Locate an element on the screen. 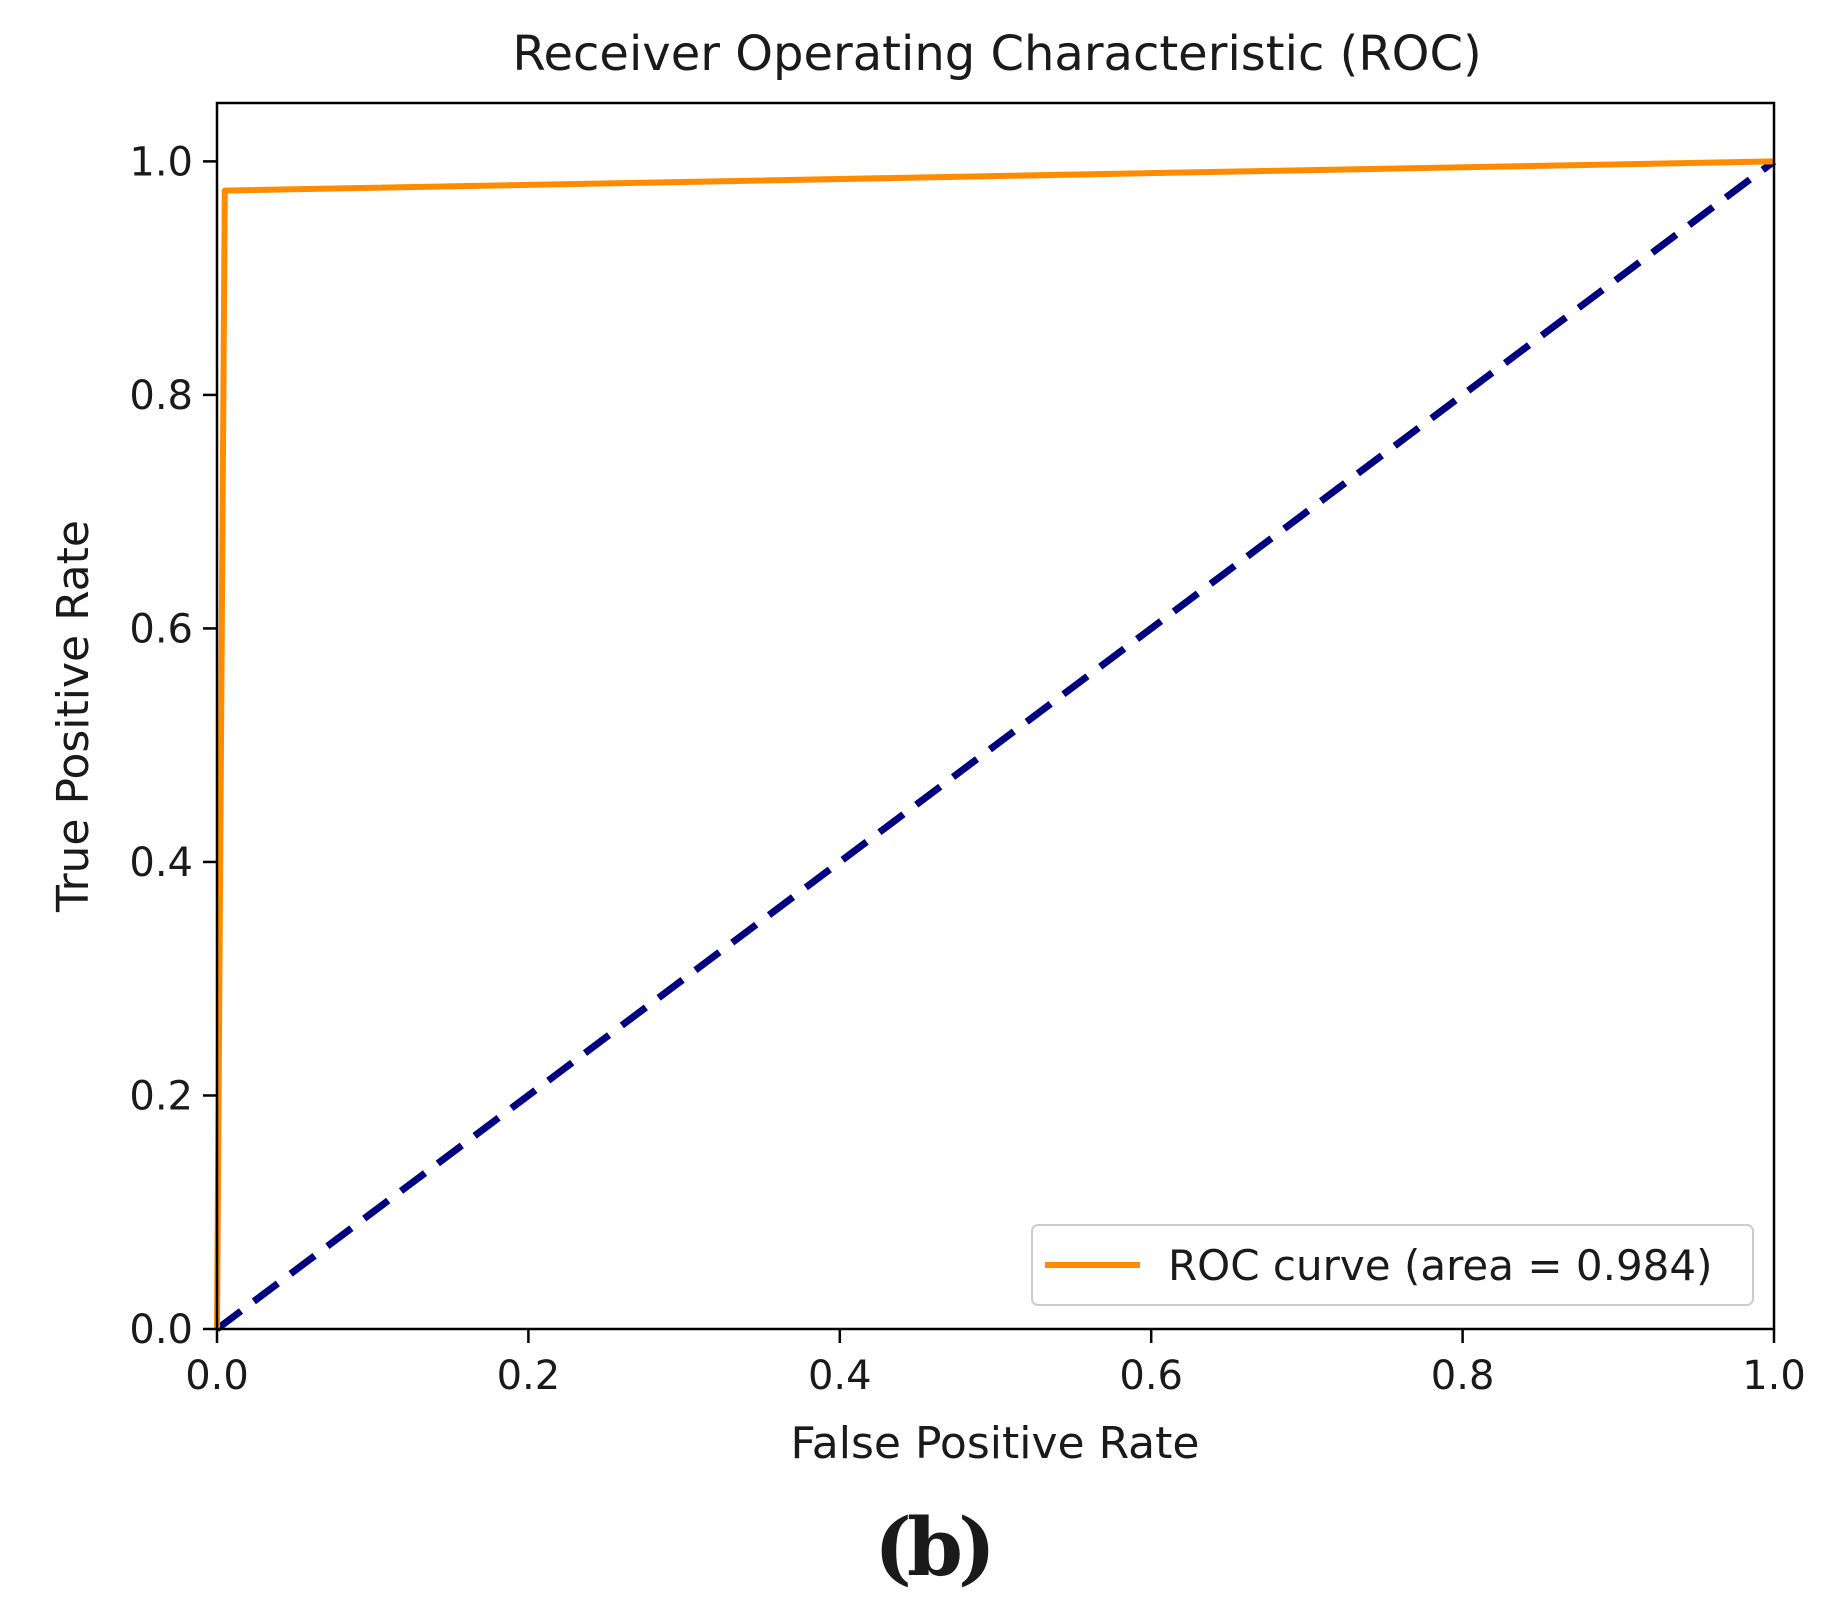 This screenshot has width=1833, height=1621. x-tick-label: 0.0 is located at coordinates (217, 1376).